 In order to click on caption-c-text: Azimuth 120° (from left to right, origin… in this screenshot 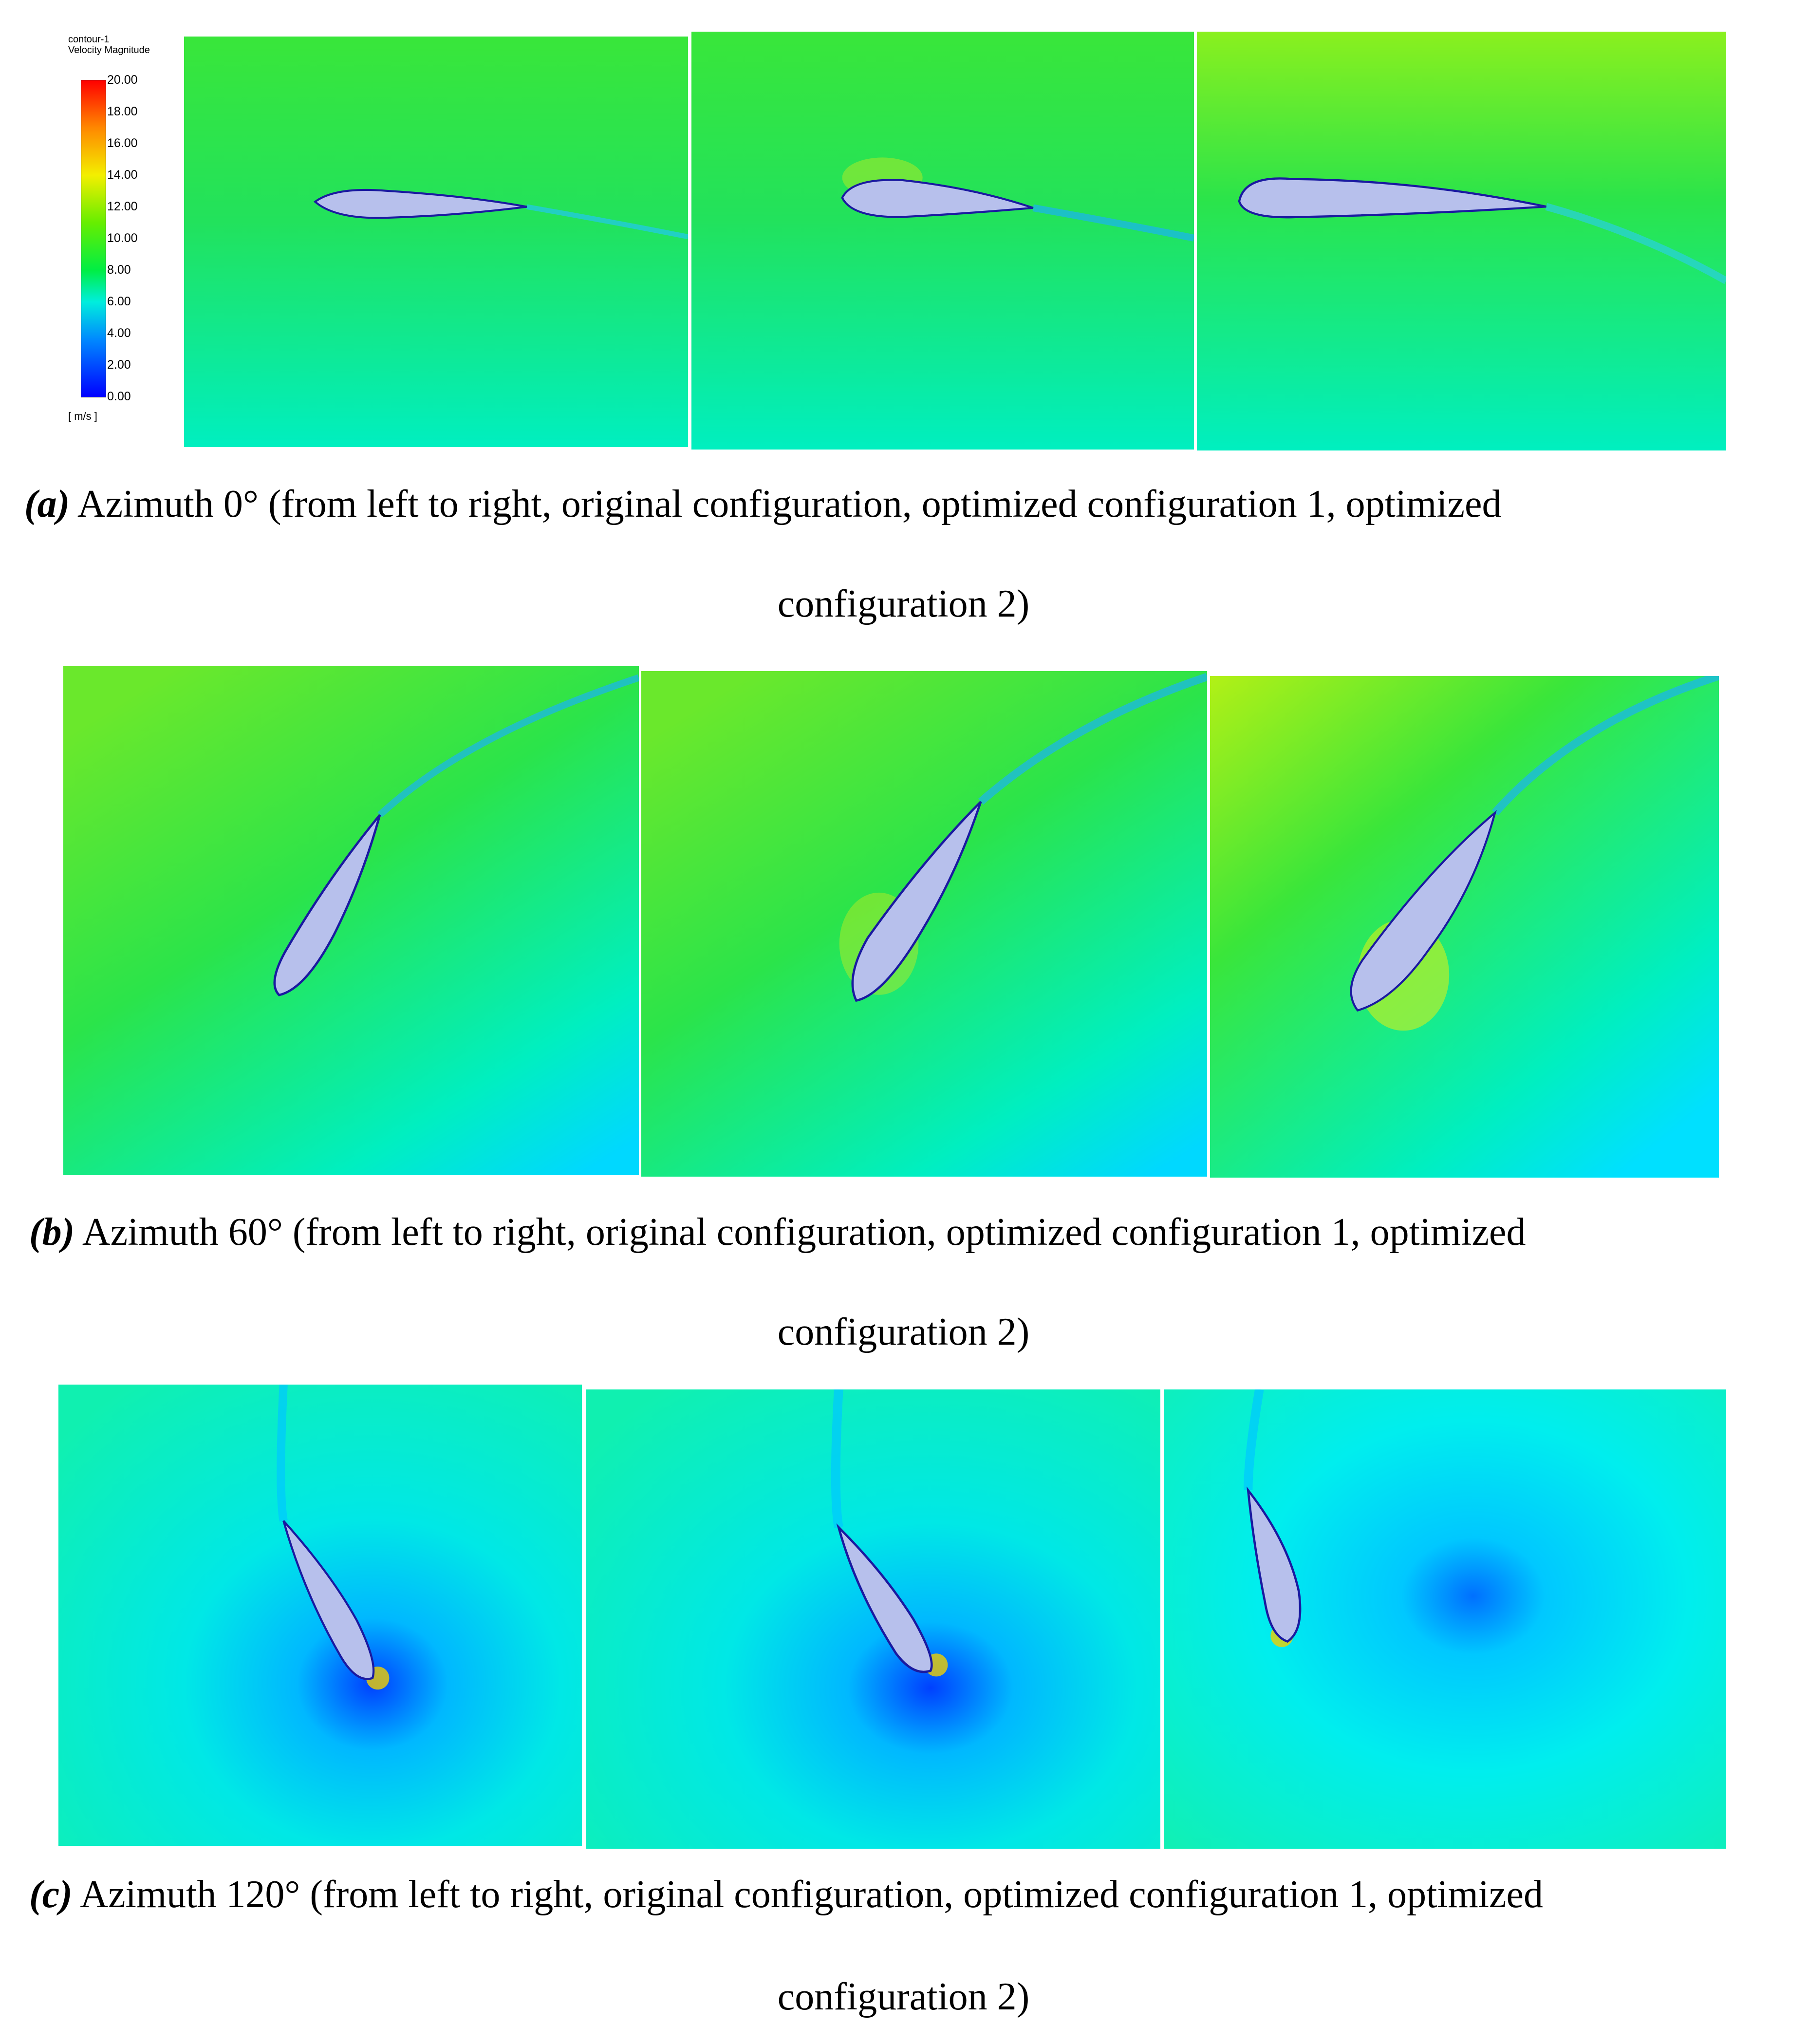, I will do `click(812, 1894)`.